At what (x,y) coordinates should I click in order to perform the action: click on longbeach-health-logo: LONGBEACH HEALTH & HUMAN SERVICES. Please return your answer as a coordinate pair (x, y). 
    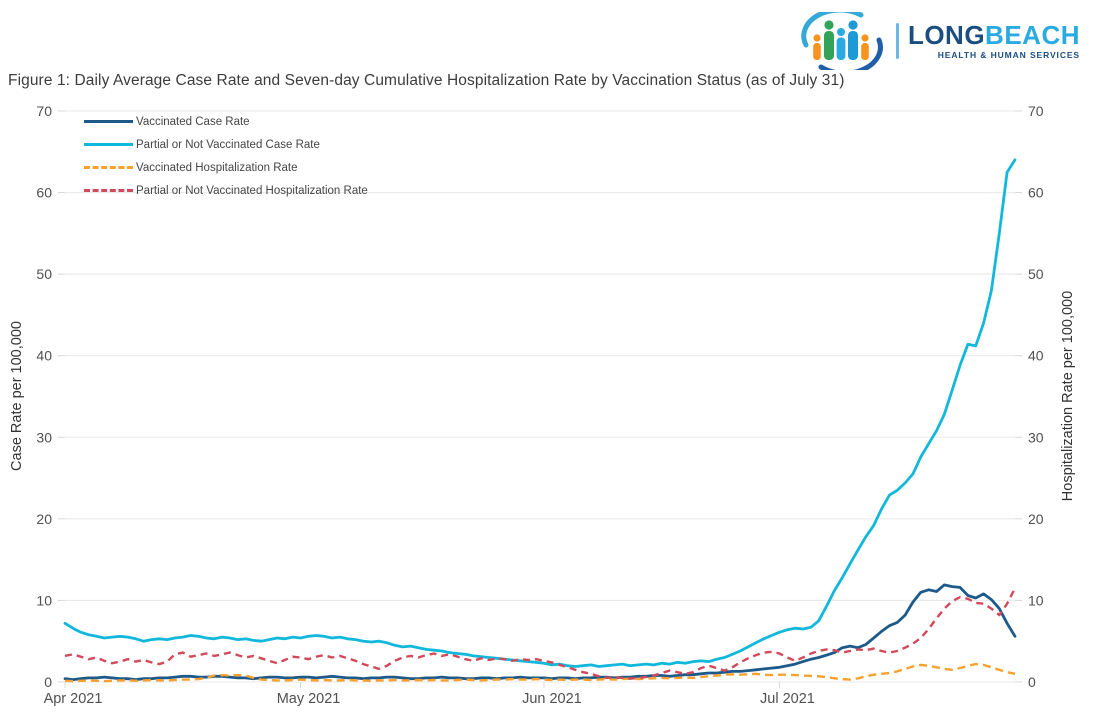
    Looking at the image, I should click on (939, 41).